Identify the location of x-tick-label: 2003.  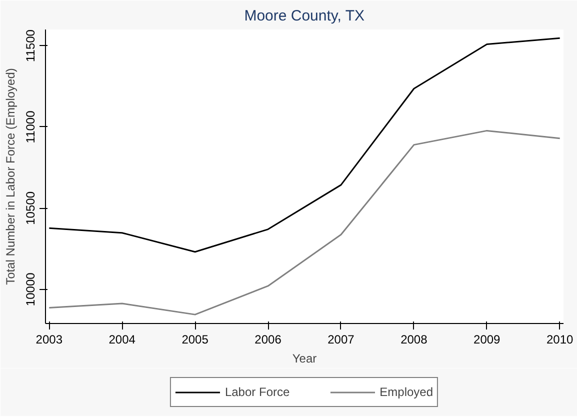
(49, 339).